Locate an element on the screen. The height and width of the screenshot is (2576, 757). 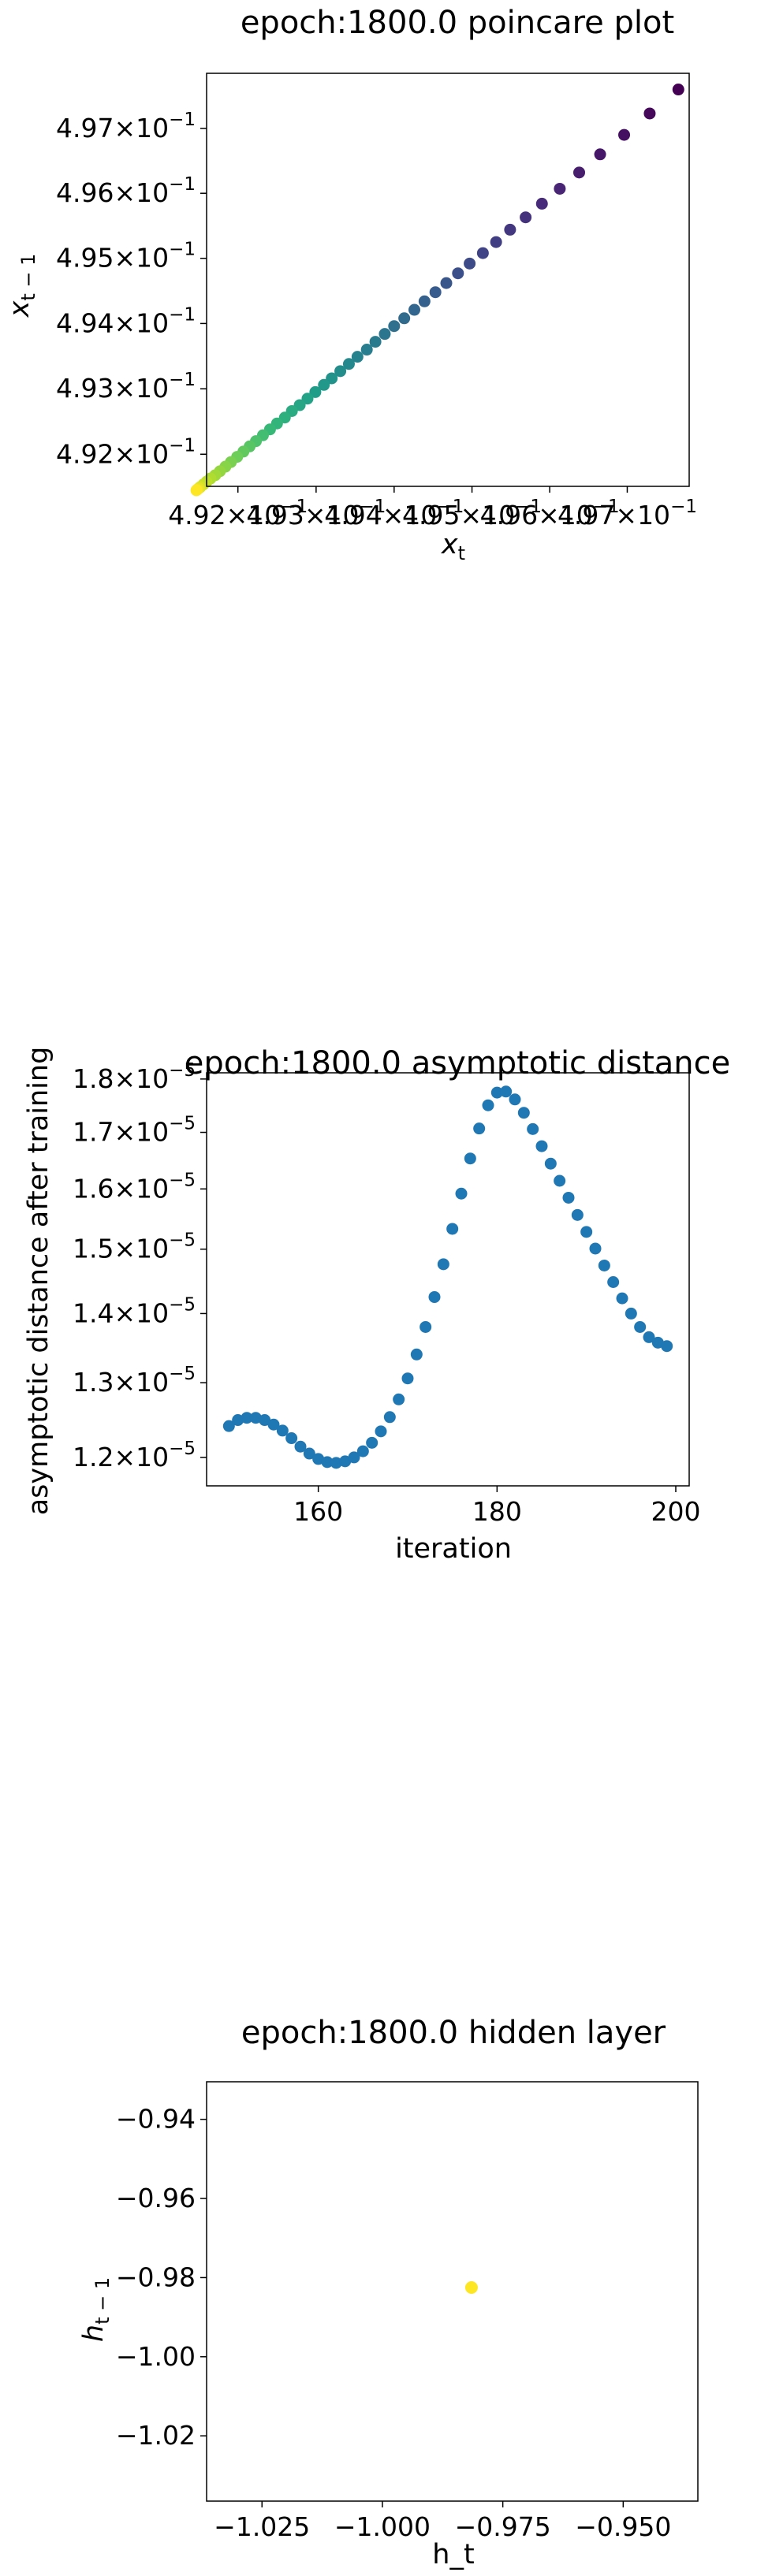
y-tick-label: 4.95×10⁻¹ is located at coordinates (126, 257).